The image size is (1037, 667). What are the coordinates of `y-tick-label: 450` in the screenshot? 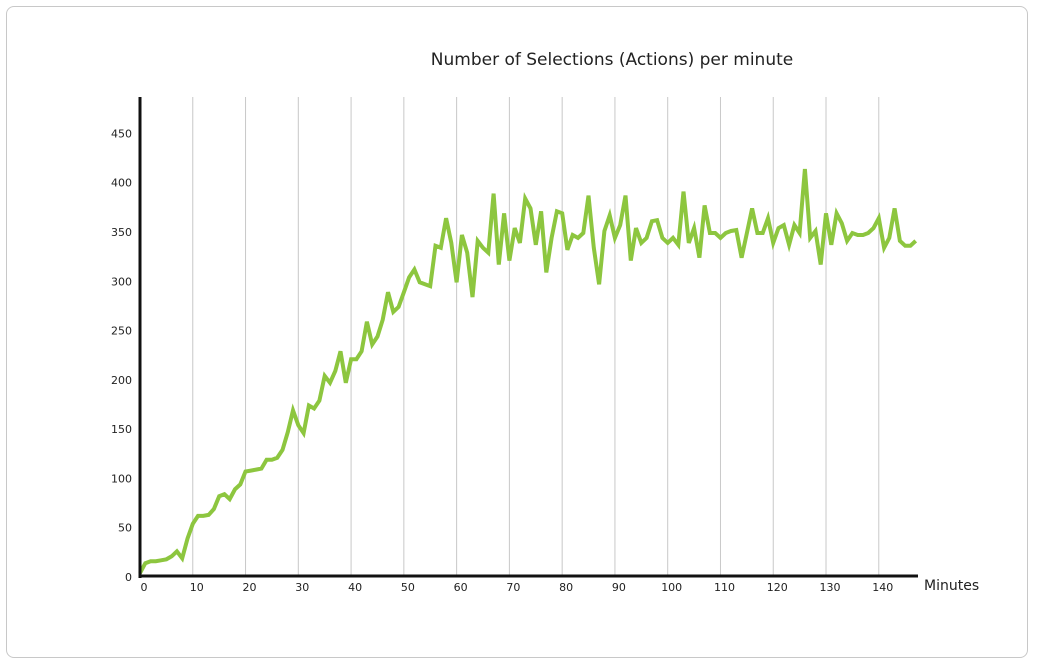 It's located at (121, 133).